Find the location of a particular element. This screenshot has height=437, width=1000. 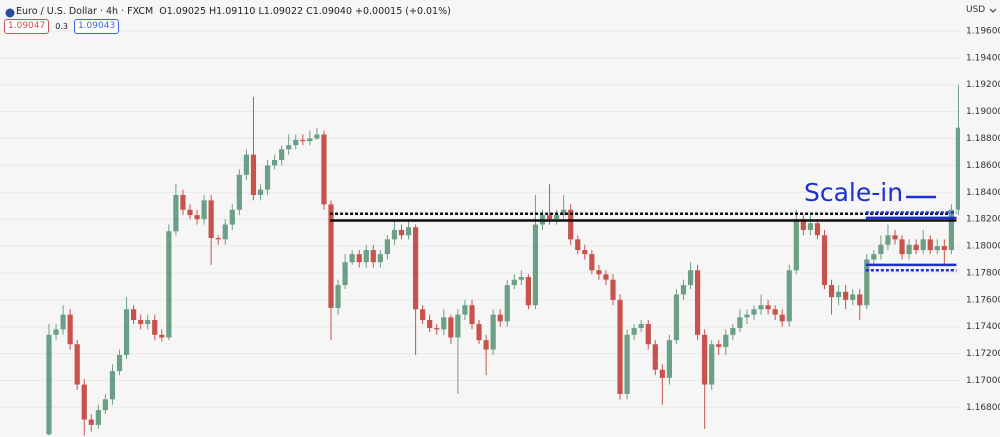

currency-dropdown-icon is located at coordinates (993, 10).